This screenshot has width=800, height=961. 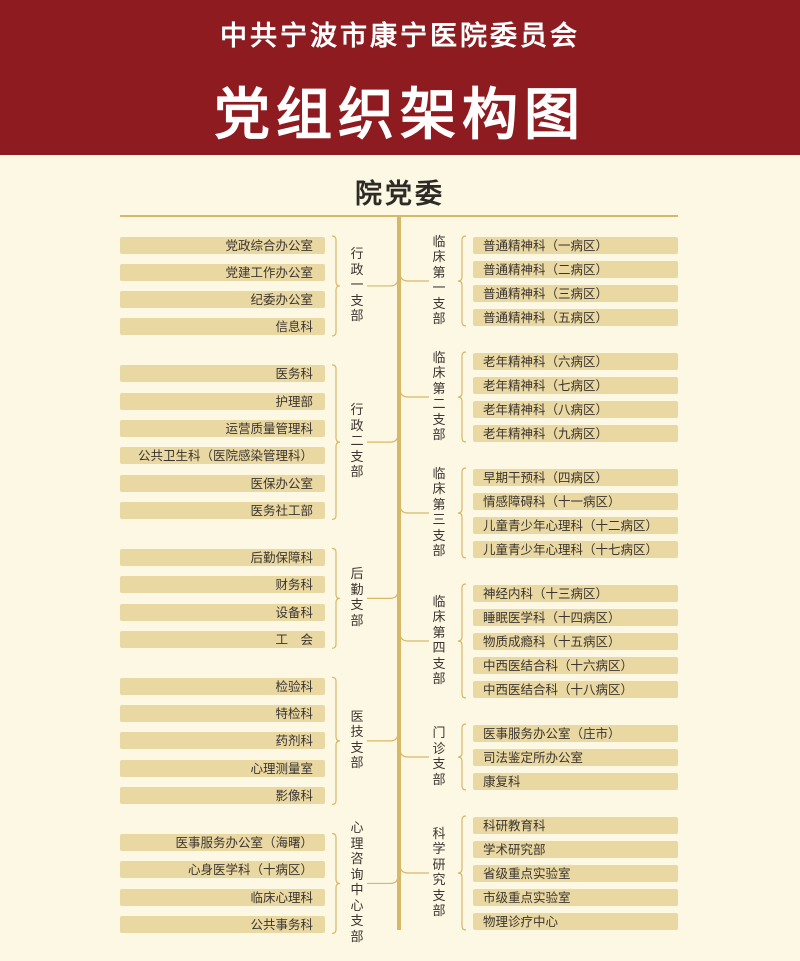 What do you see at coordinates (222, 686) in the screenshot?
I see `department-box: 检验科` at bounding box center [222, 686].